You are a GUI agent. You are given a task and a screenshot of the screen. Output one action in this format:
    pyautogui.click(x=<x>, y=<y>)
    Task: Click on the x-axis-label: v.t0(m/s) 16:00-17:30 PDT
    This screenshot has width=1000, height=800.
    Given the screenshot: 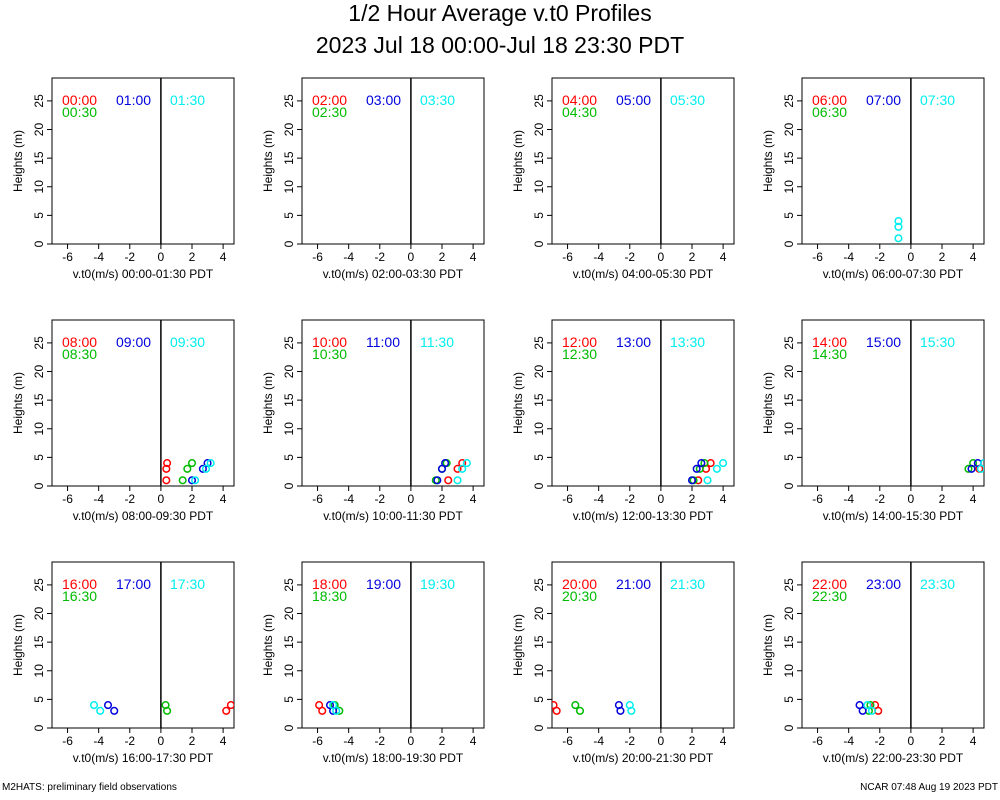 What is the action you would take?
    pyautogui.click(x=143, y=758)
    